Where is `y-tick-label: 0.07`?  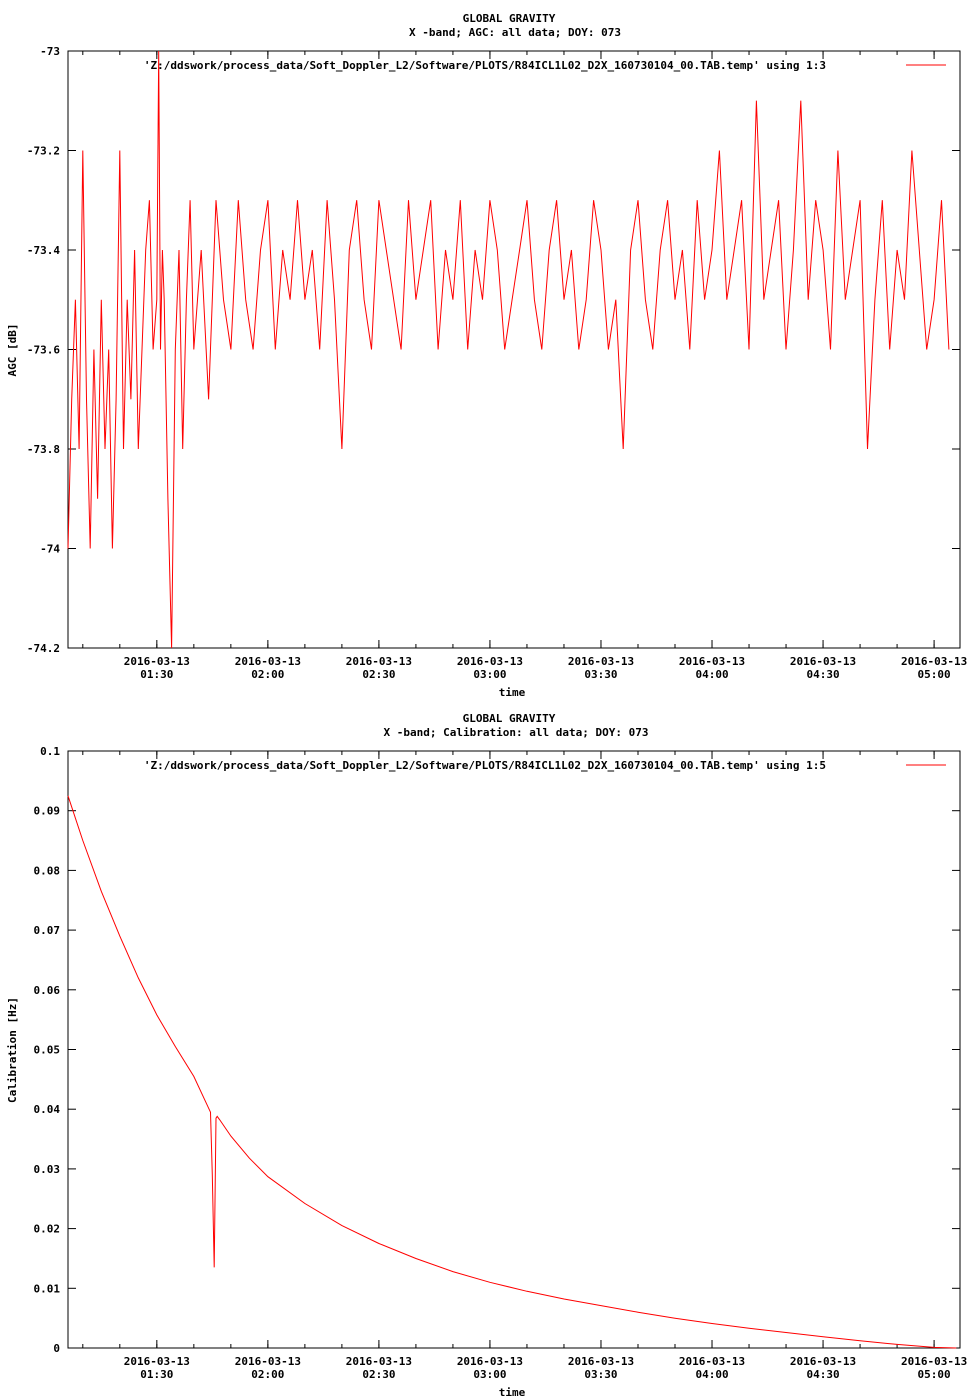
y-tick-label: 0.07 is located at coordinates (47, 930).